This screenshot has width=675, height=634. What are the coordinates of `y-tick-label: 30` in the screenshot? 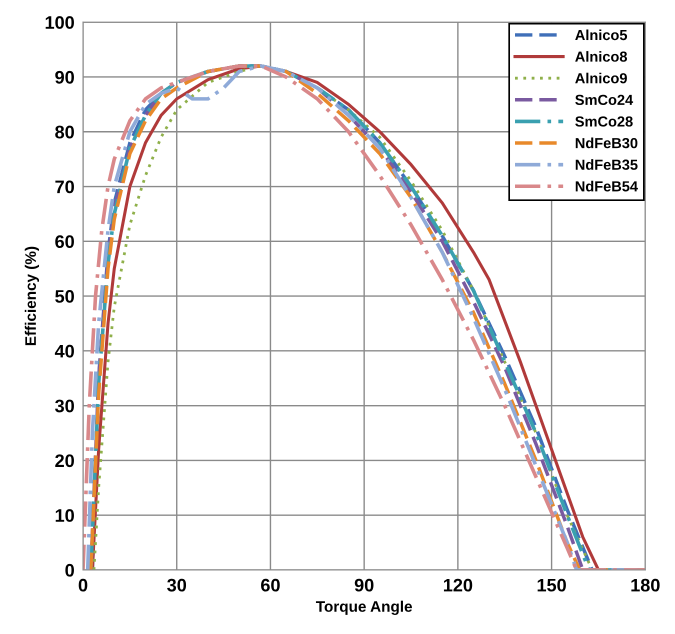 It's located at (64, 406).